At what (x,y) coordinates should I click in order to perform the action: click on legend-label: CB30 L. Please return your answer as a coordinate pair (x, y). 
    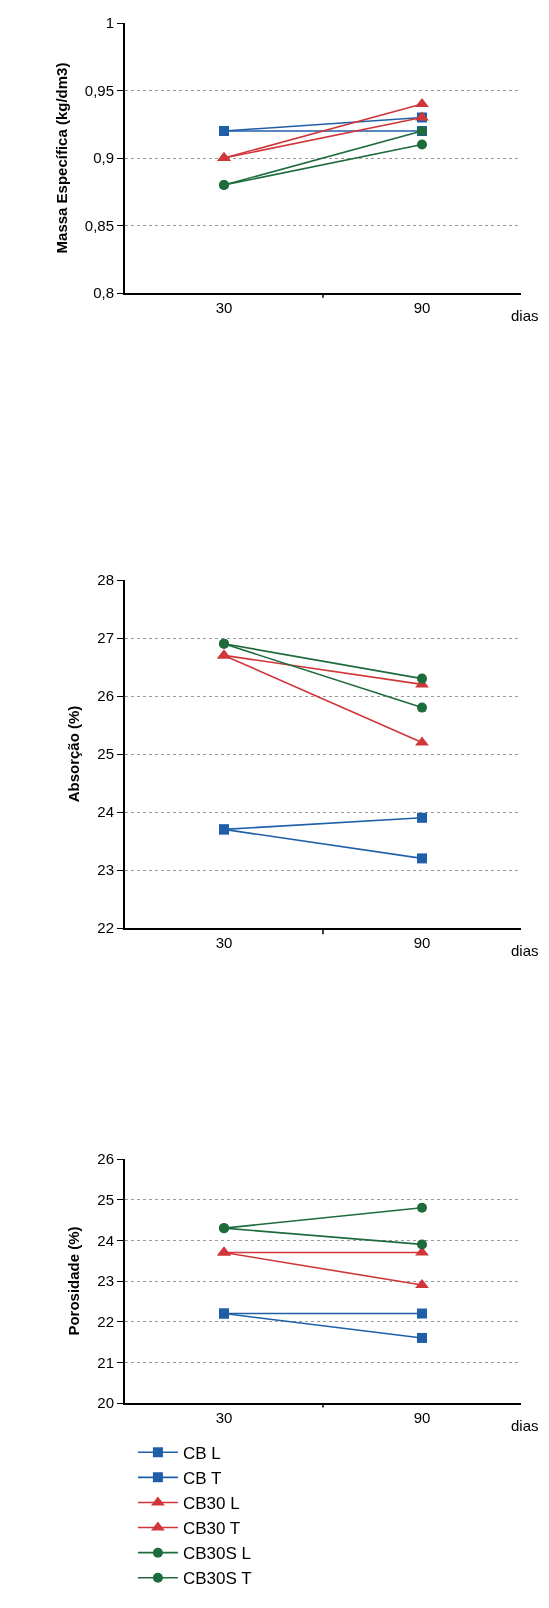
    Looking at the image, I should click on (211, 1504).